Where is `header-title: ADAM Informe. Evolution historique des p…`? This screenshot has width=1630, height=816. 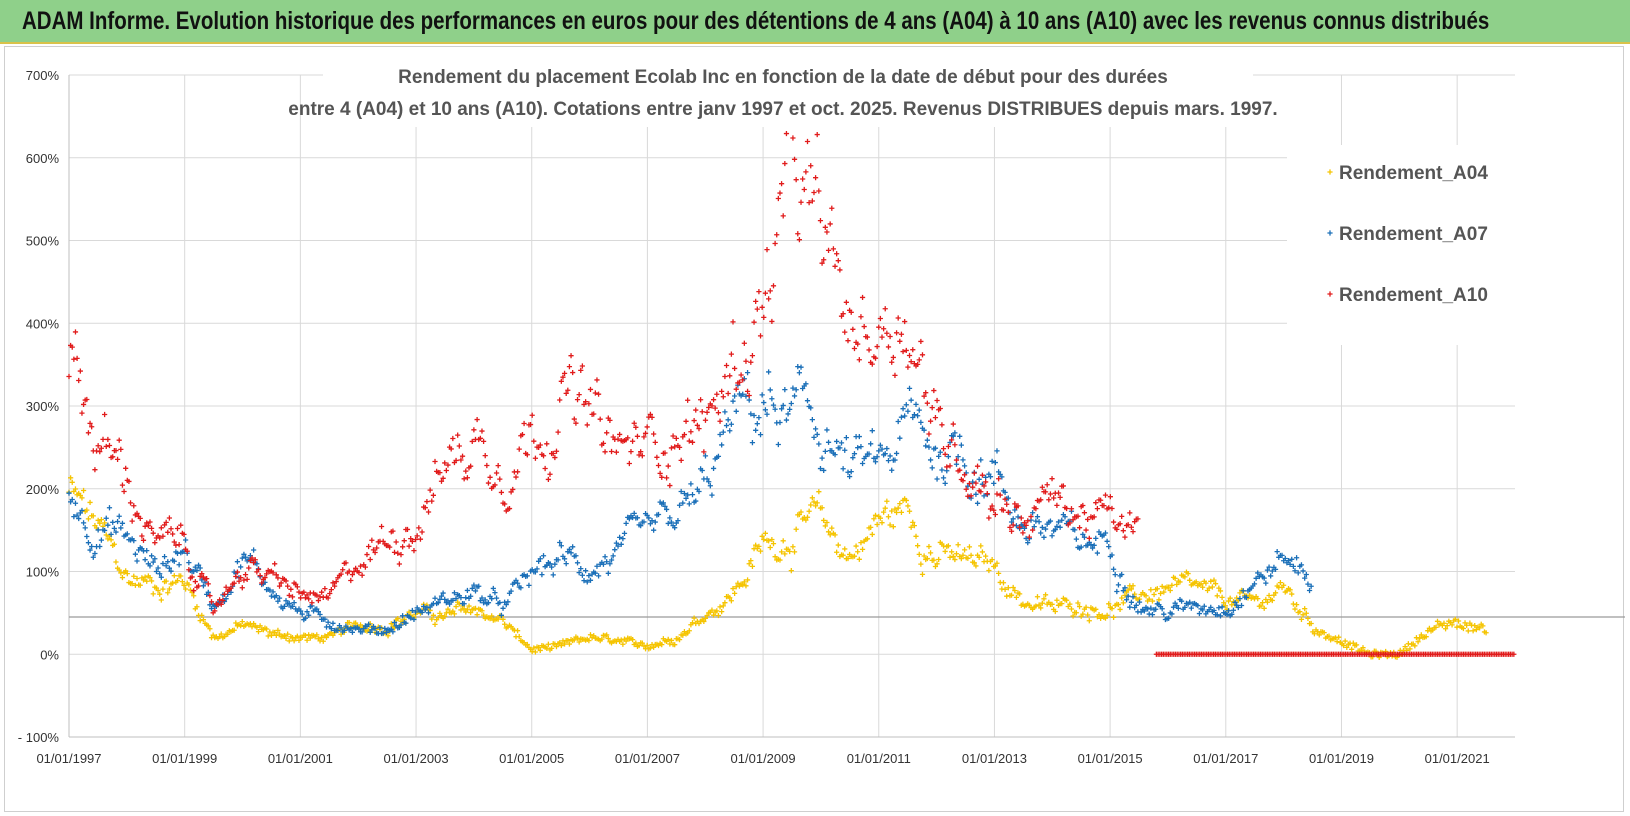 header-title: ADAM Informe. Evolution historique des p… is located at coordinates (756, 21).